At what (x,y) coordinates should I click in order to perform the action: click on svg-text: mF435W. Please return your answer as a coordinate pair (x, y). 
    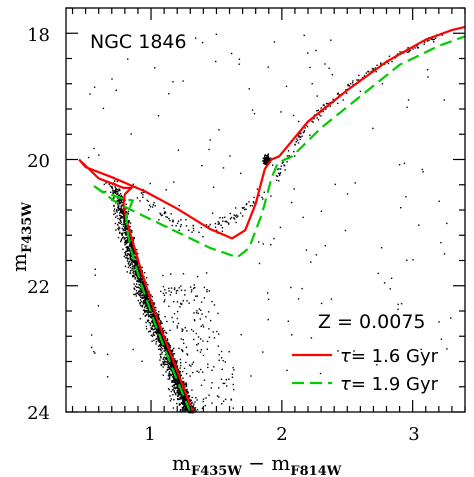
    Looking at the image, I should click on (21, 237).